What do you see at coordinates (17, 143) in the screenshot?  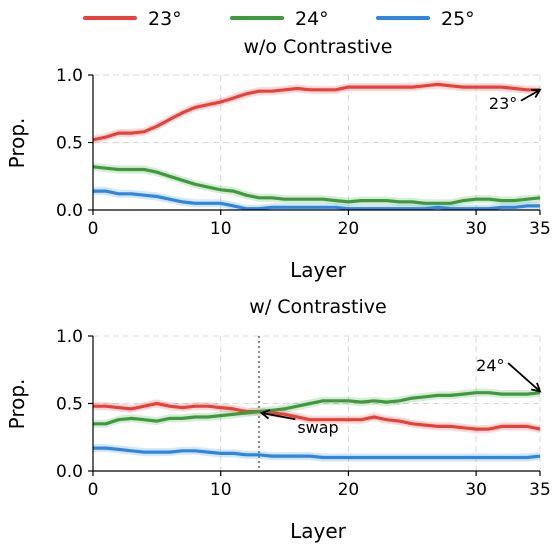 I see `panel-1-ylabel: Prop.` at bounding box center [17, 143].